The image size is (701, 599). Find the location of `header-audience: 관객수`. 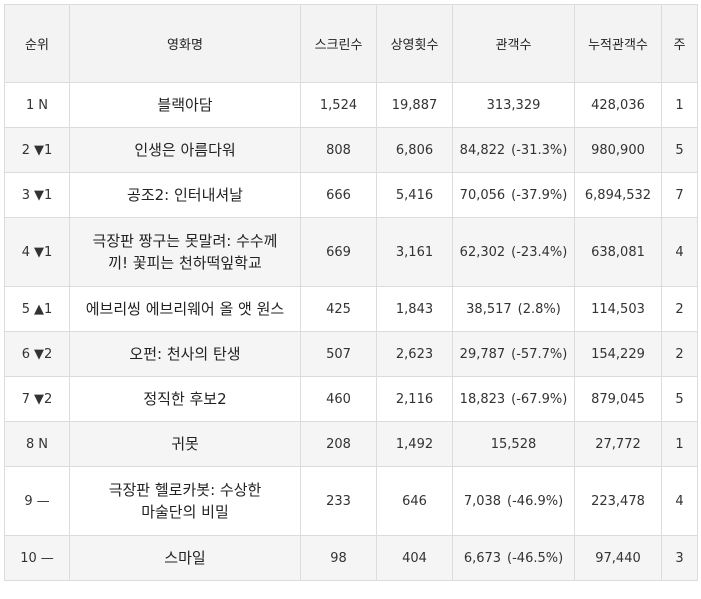

header-audience: 관객수 is located at coordinates (513, 43).